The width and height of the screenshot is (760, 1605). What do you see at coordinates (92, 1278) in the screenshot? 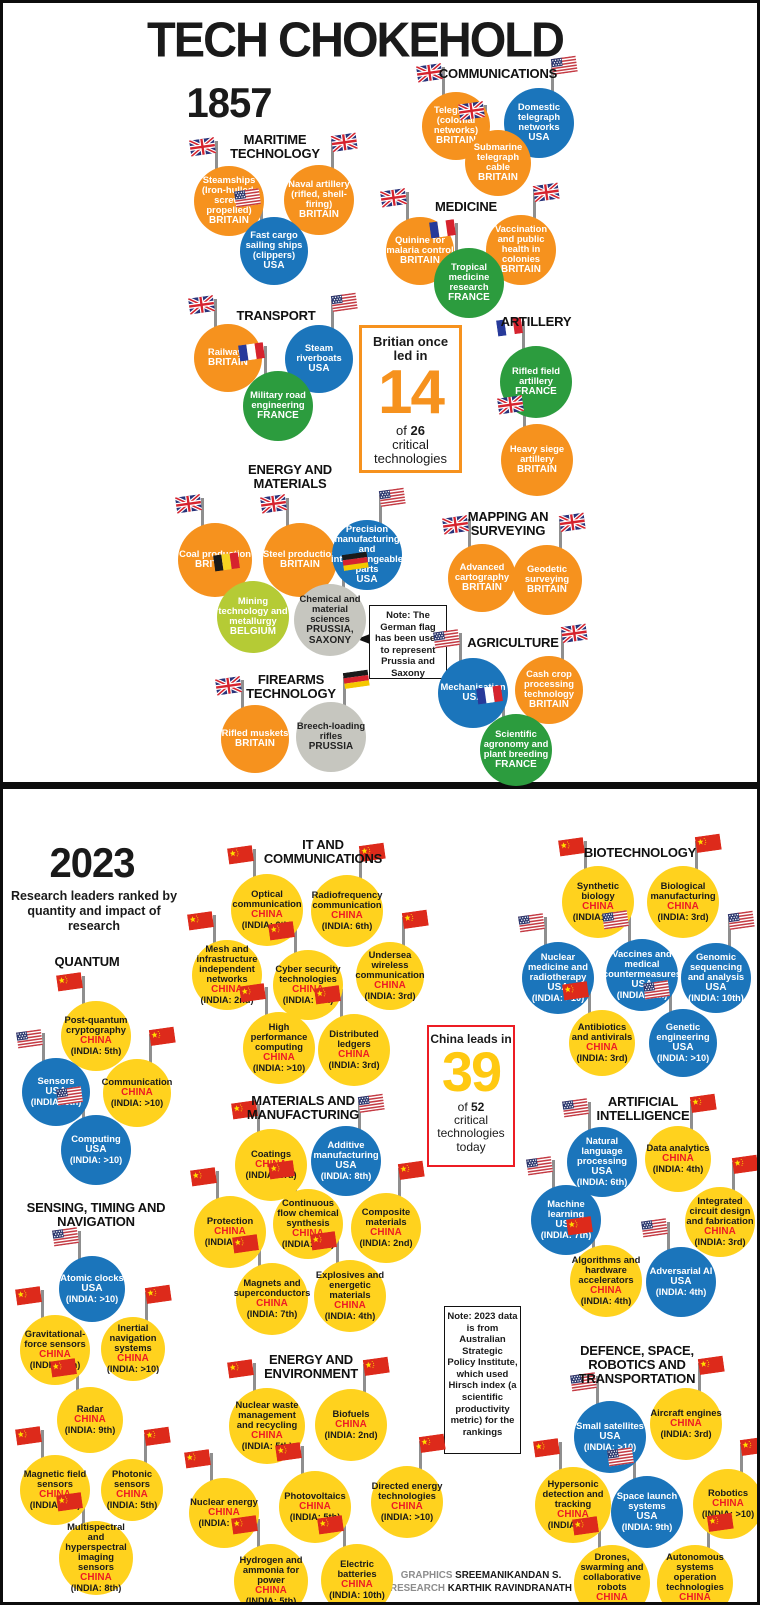
I see `bubble-label: Atomic clocks` at bounding box center [92, 1278].